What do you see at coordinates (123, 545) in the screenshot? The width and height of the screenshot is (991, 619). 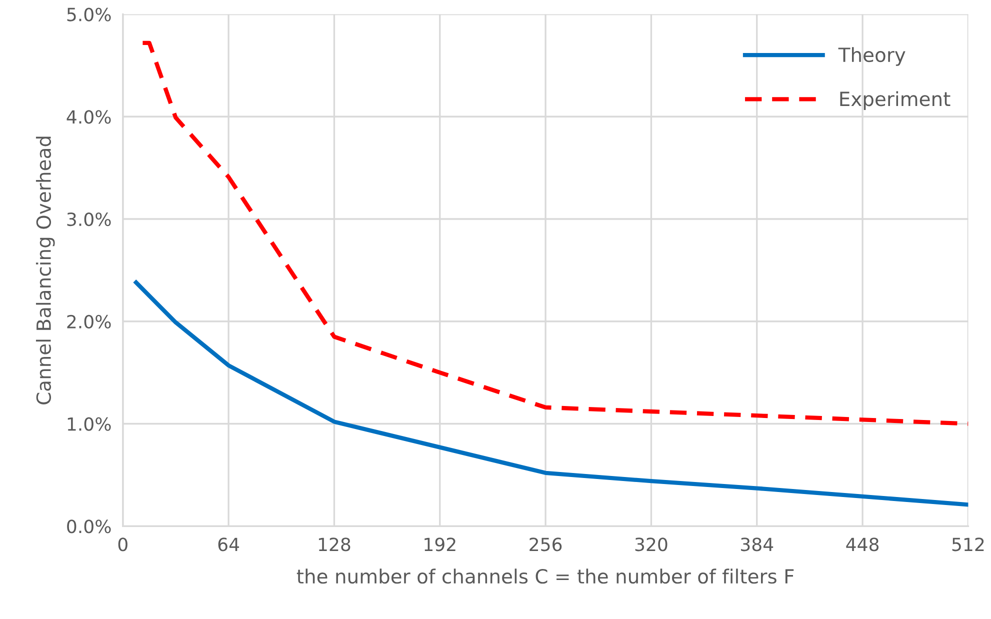 I see `x-tick-label: 0` at bounding box center [123, 545].